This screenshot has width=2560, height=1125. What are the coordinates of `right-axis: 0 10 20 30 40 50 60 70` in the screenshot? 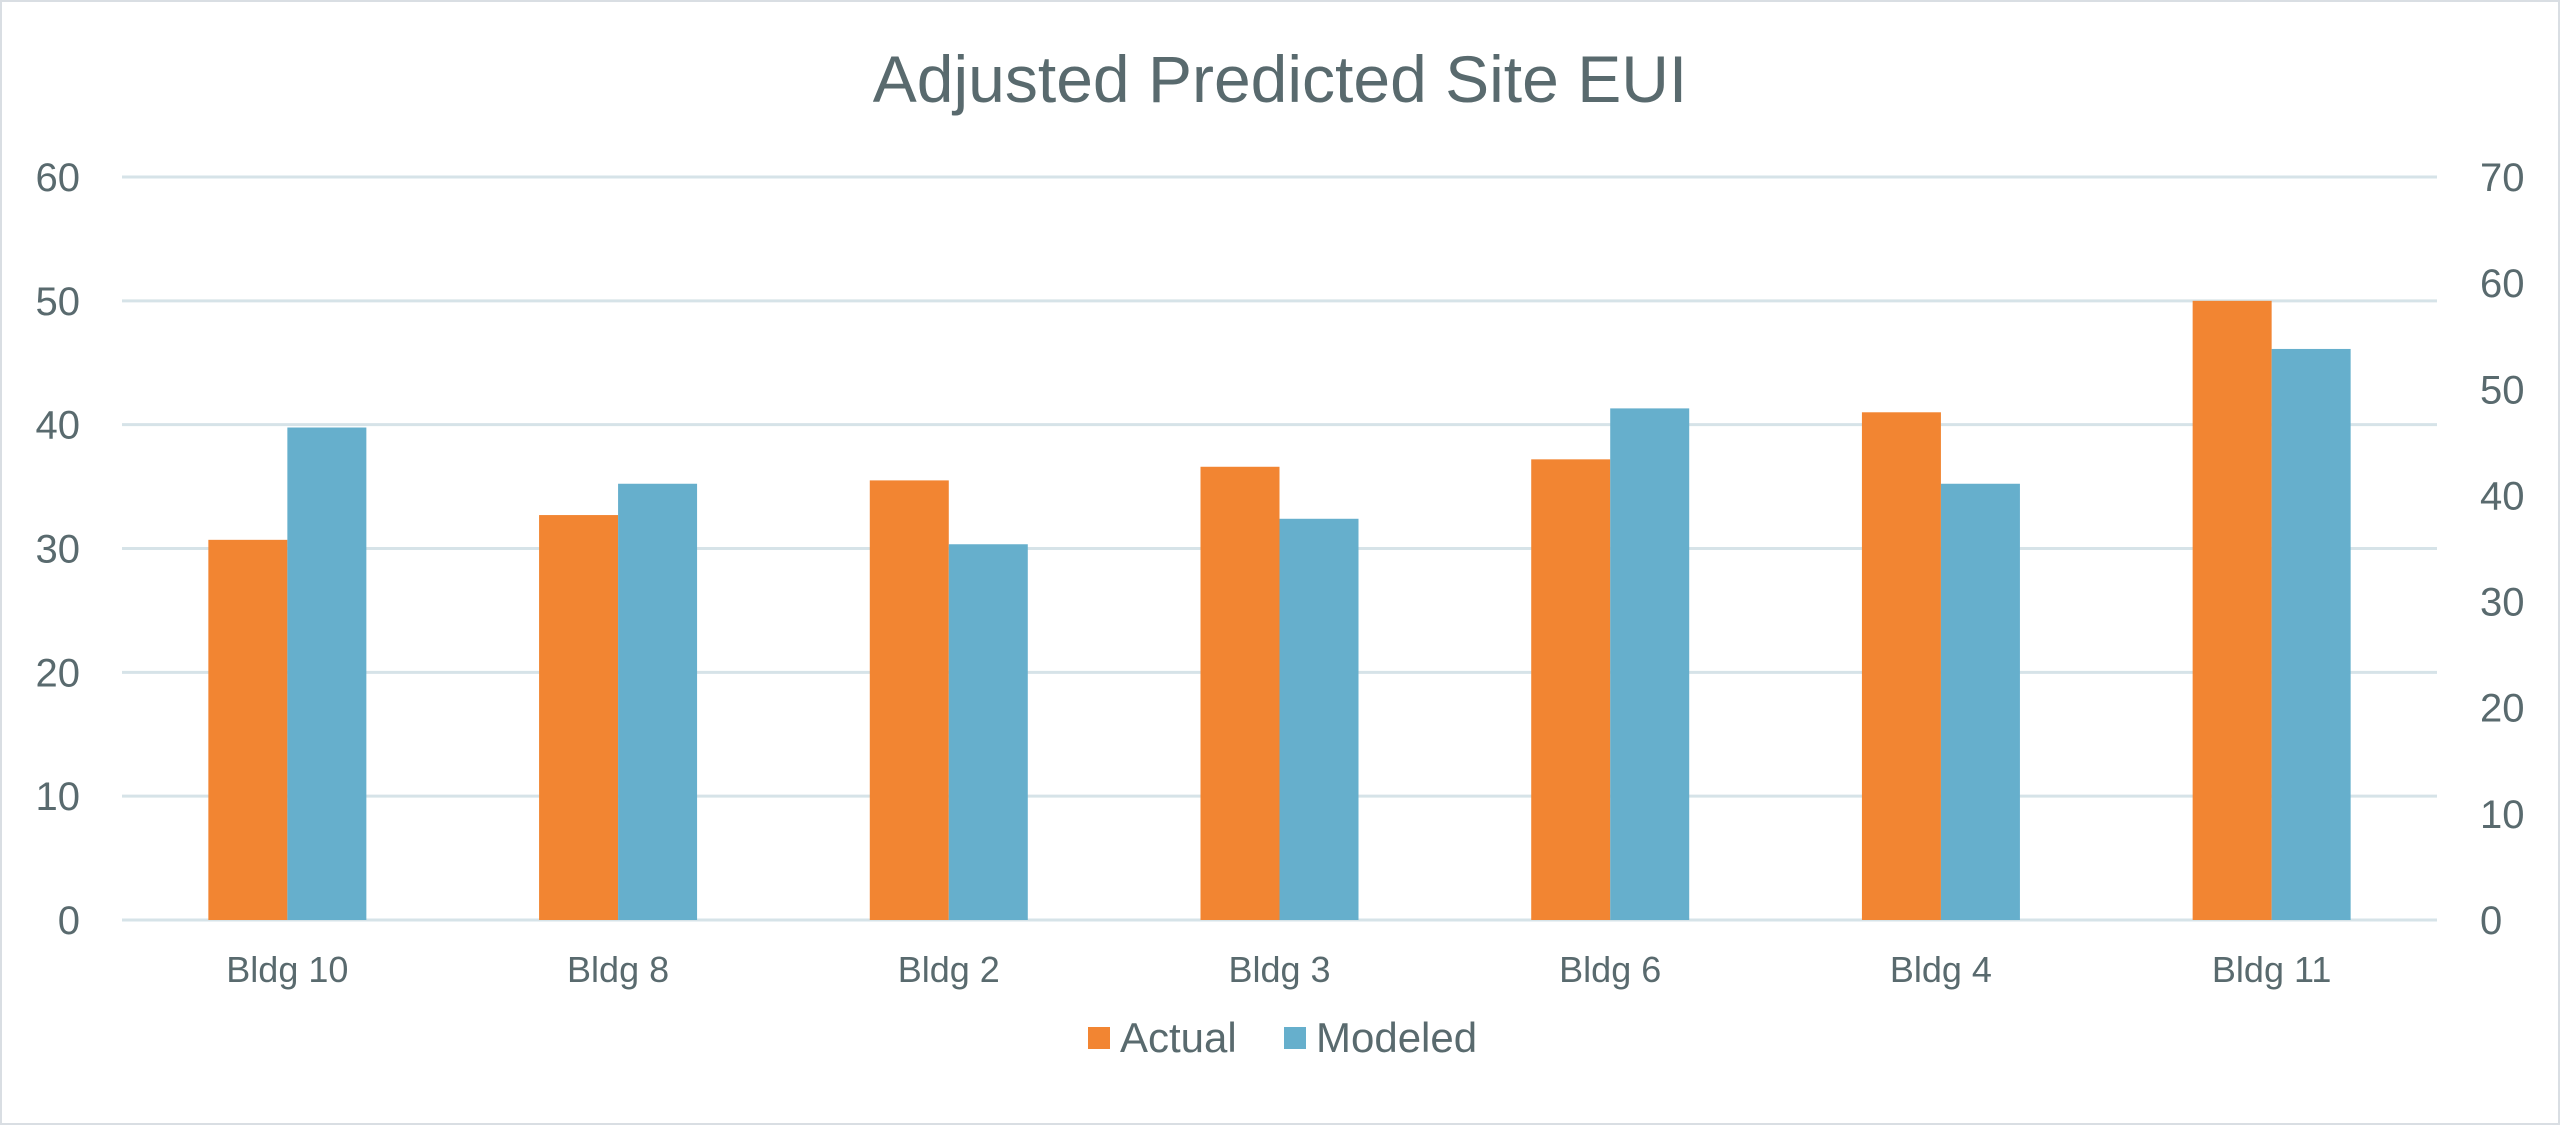 It's located at (2502, 549).